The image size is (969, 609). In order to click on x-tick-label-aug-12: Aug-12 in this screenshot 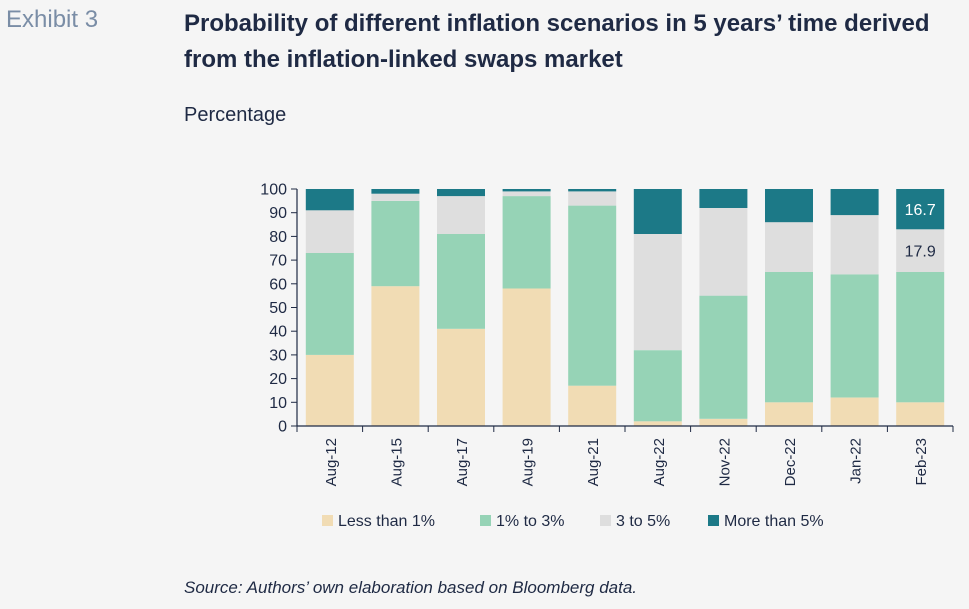, I will do `click(331, 462)`.